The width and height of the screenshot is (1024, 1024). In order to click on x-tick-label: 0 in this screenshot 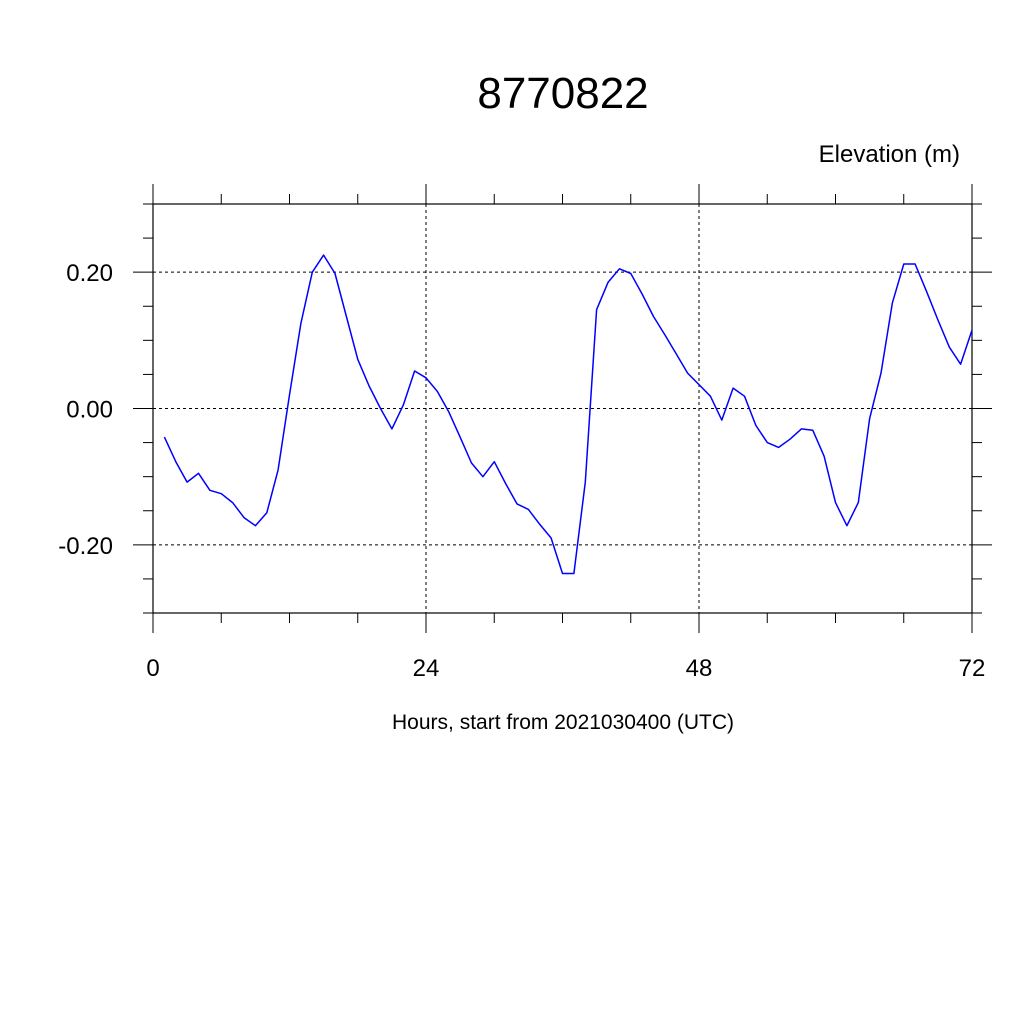, I will do `click(152, 668)`.